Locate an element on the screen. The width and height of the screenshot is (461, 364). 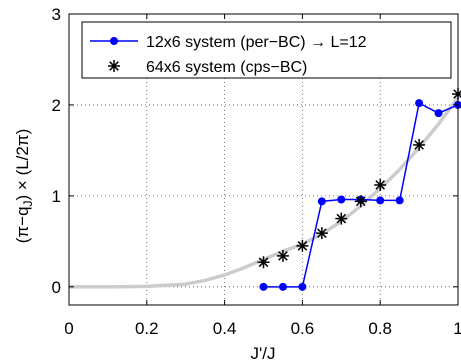
legend-marker-cps-bc is located at coordinates (114, 66).